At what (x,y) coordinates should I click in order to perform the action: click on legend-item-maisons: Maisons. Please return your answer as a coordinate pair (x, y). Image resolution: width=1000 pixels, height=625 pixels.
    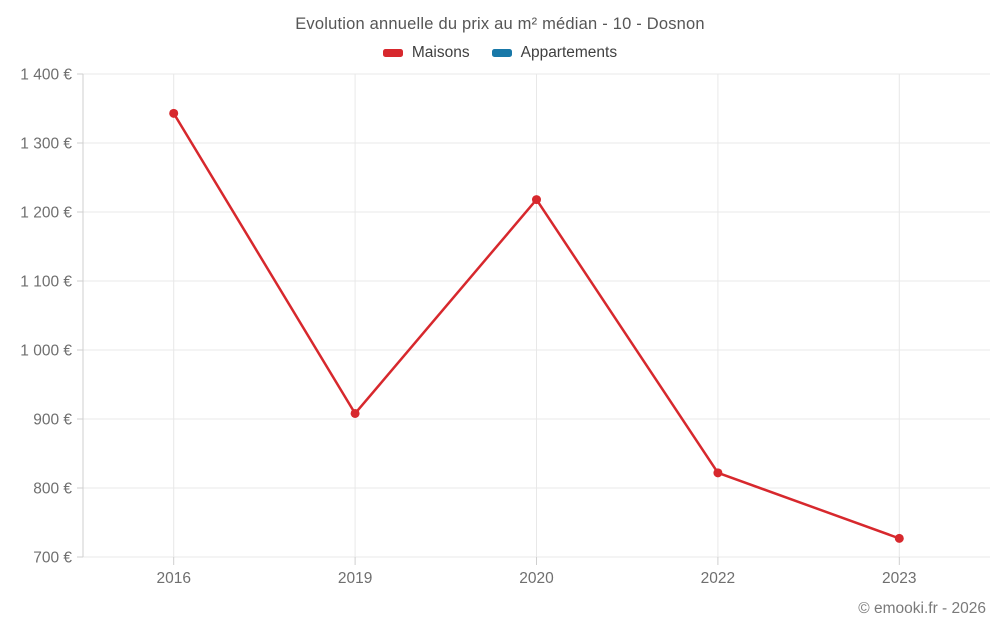
    Looking at the image, I should click on (426, 53).